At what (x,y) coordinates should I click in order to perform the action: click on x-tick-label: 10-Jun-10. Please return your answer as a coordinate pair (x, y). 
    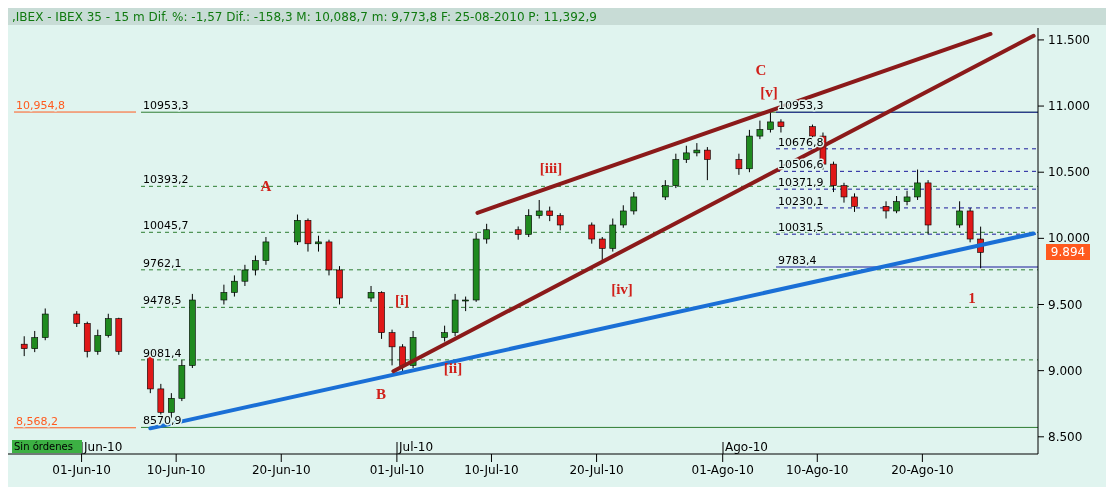
    Looking at the image, I should click on (176, 470).